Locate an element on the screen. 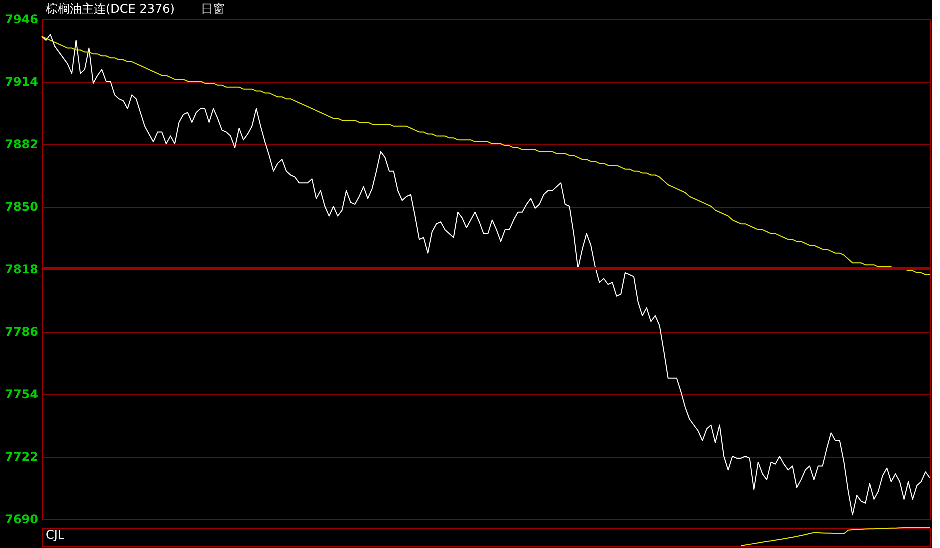 The width and height of the screenshot is (940, 548). y-tick-label: 7946 is located at coordinates (21, 19).